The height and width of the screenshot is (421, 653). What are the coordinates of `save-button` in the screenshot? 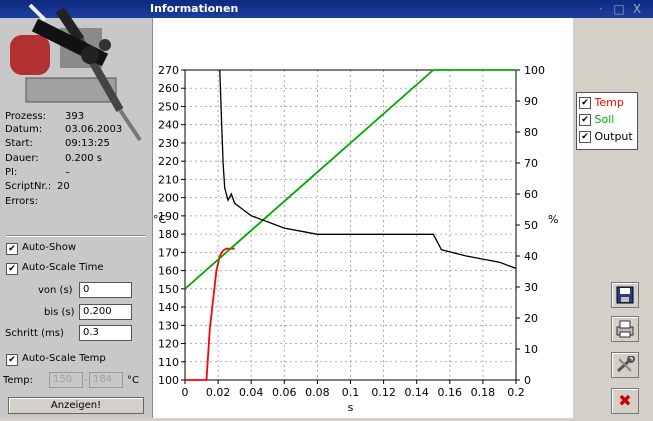 It's located at (625, 295).